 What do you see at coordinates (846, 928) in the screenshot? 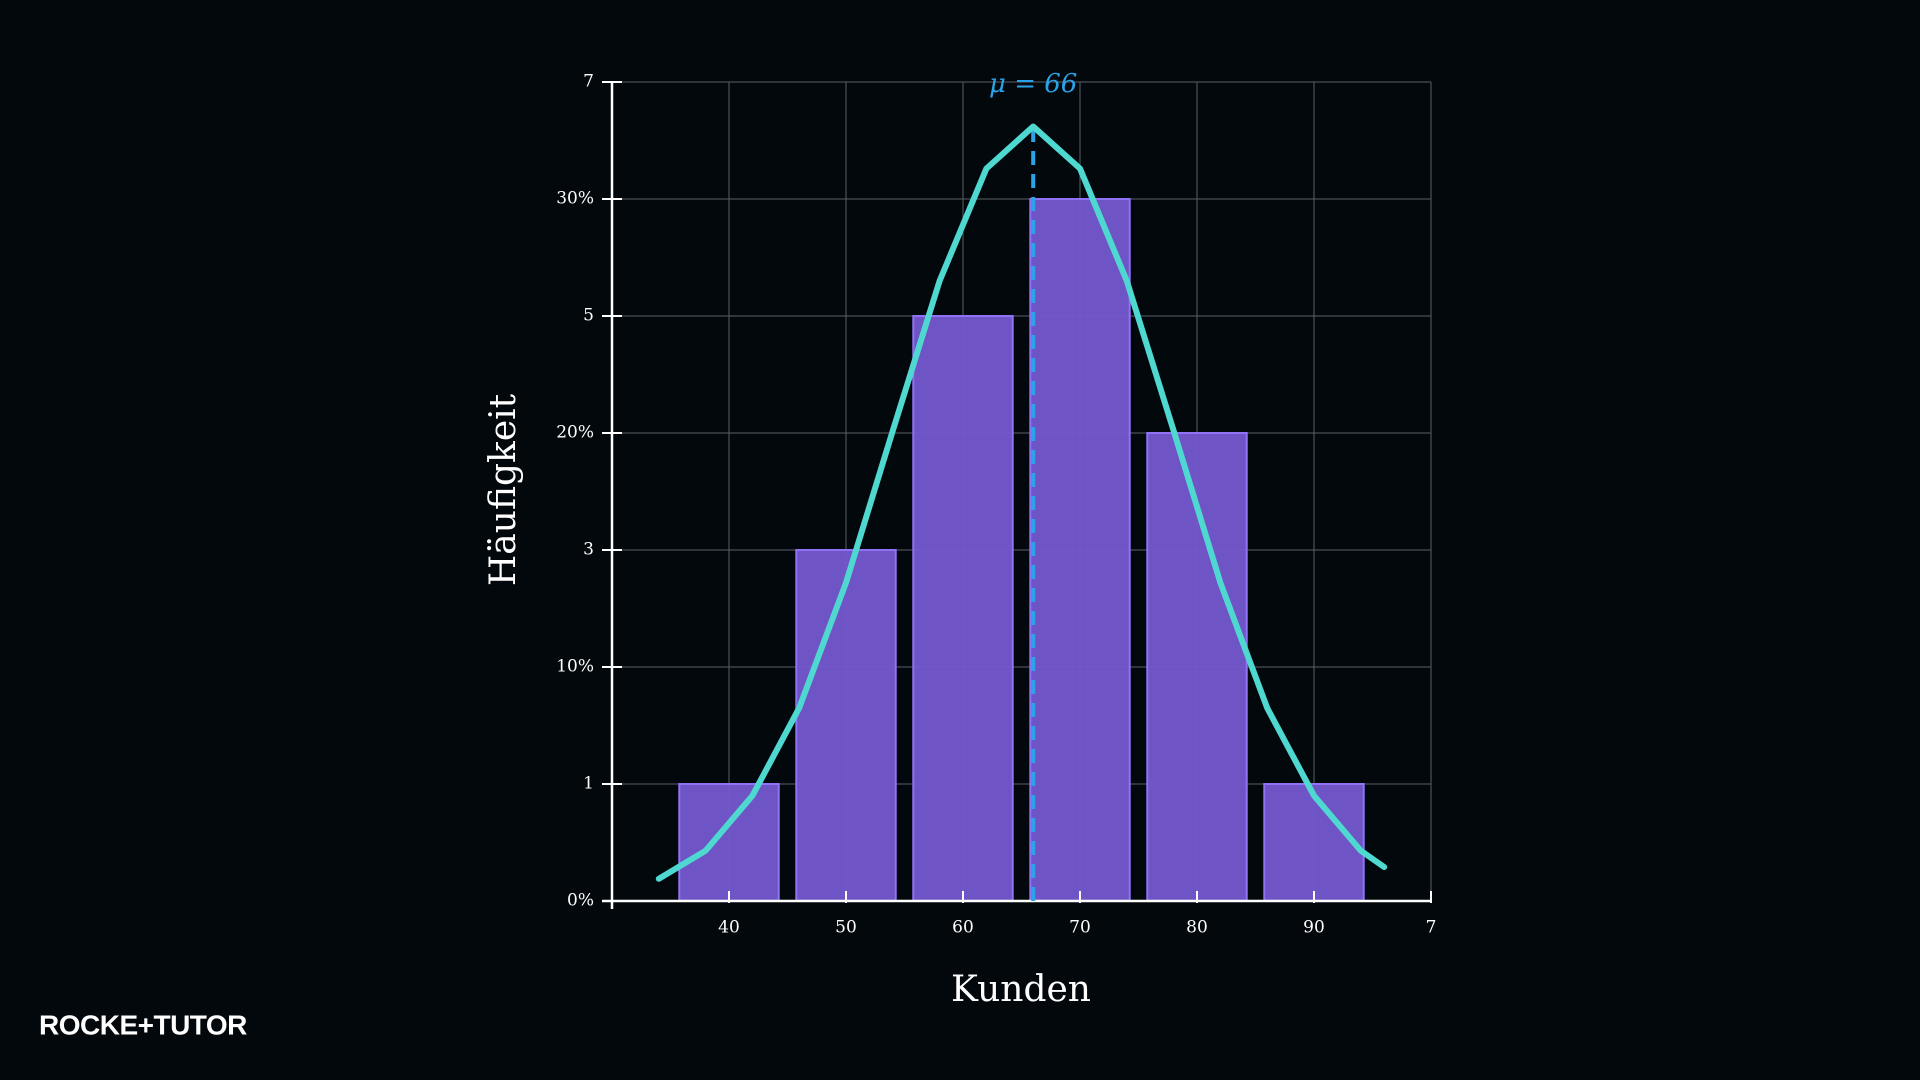
I see `x-tick-label: 50` at bounding box center [846, 928].